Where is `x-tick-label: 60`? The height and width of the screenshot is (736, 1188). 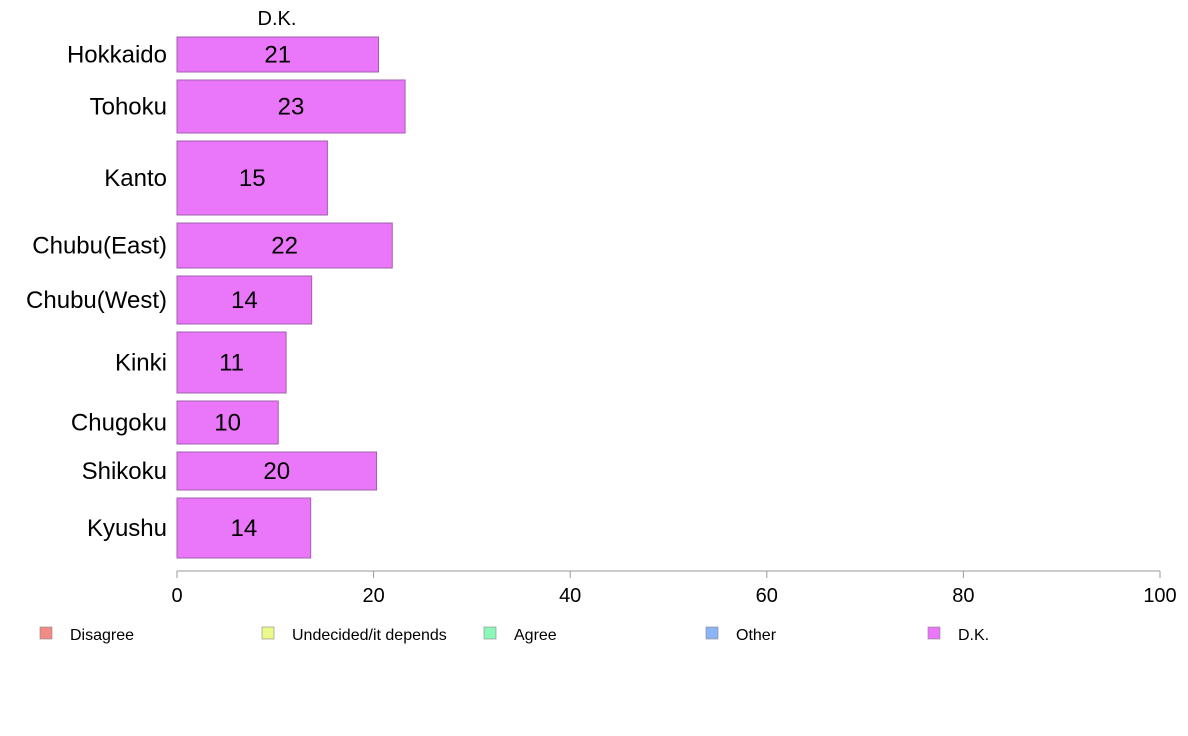 x-tick-label: 60 is located at coordinates (767, 596).